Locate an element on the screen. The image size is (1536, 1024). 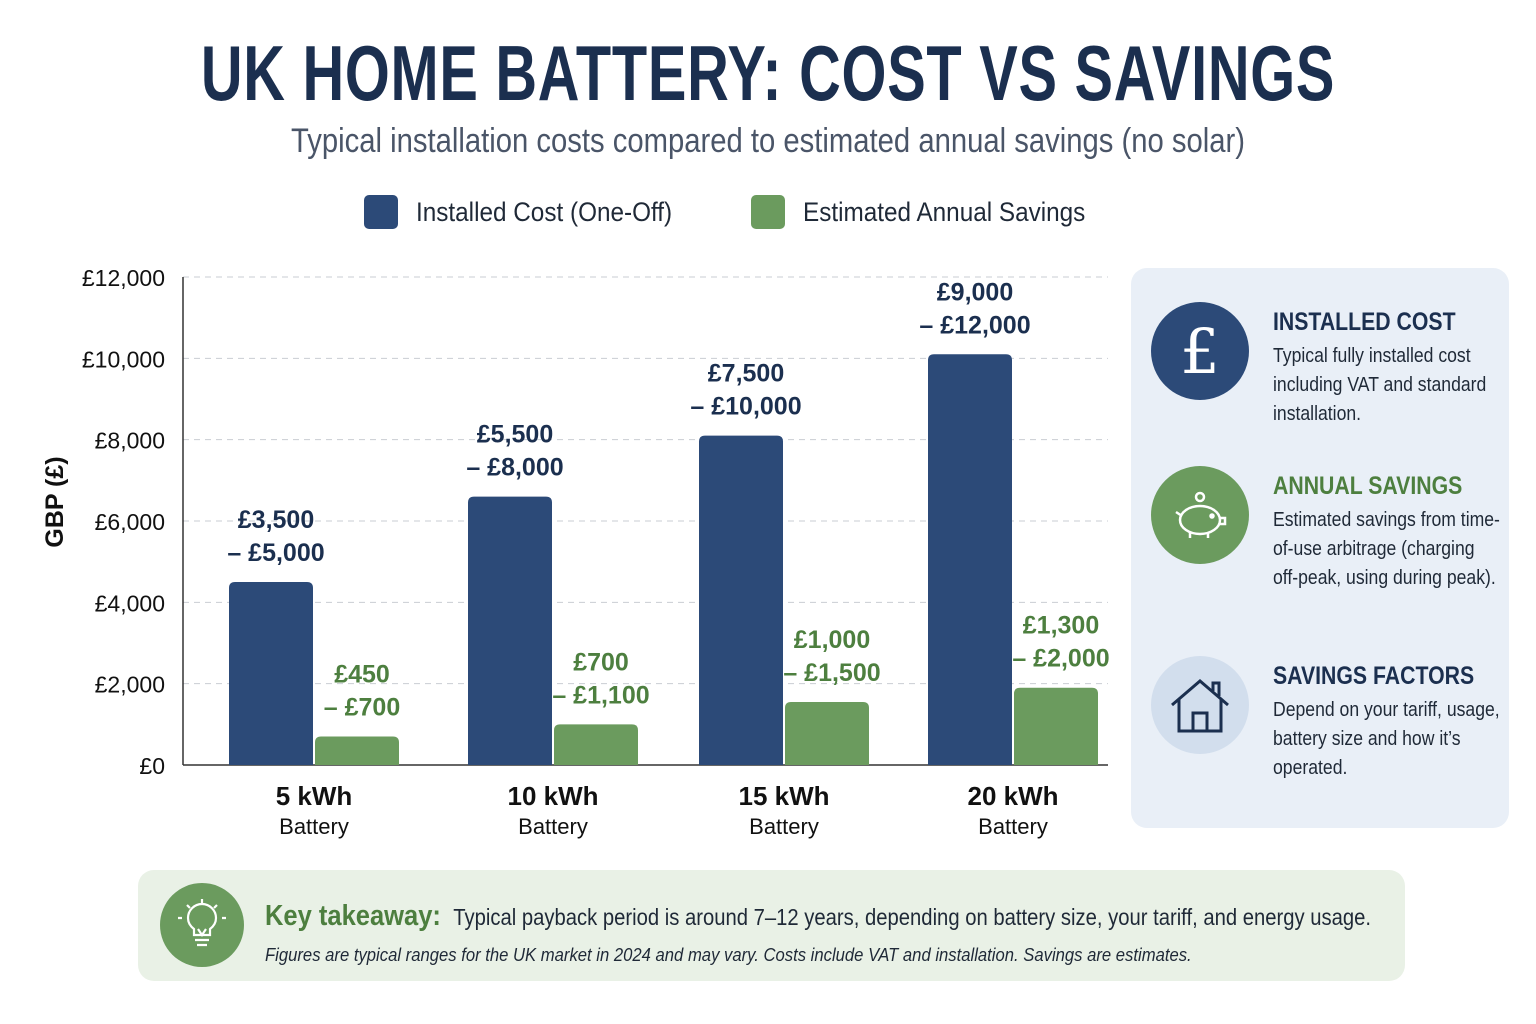
x-tick-label: 15 kWh is located at coordinates (783, 796).